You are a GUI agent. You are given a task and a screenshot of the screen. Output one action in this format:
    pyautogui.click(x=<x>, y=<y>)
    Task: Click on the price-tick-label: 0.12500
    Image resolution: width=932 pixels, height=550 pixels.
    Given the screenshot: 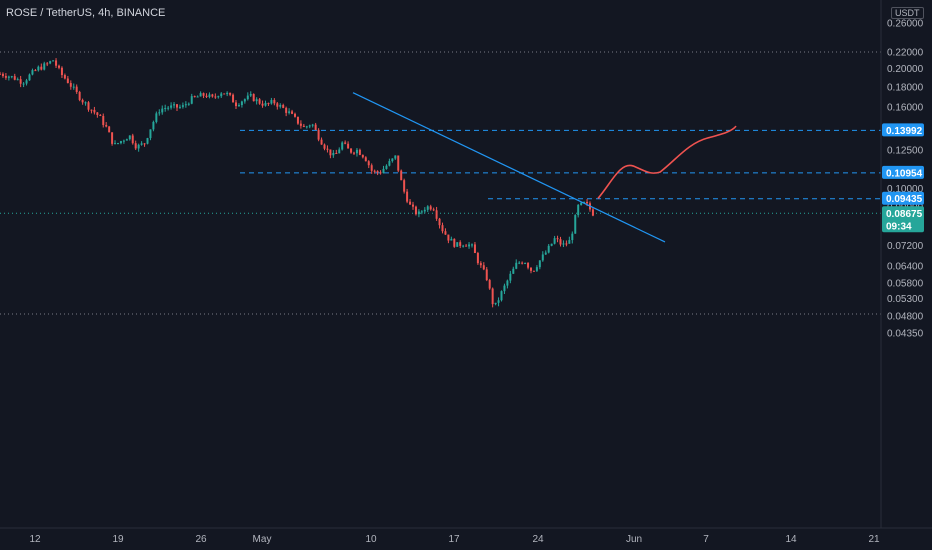 What is the action you would take?
    pyautogui.click(x=905, y=150)
    